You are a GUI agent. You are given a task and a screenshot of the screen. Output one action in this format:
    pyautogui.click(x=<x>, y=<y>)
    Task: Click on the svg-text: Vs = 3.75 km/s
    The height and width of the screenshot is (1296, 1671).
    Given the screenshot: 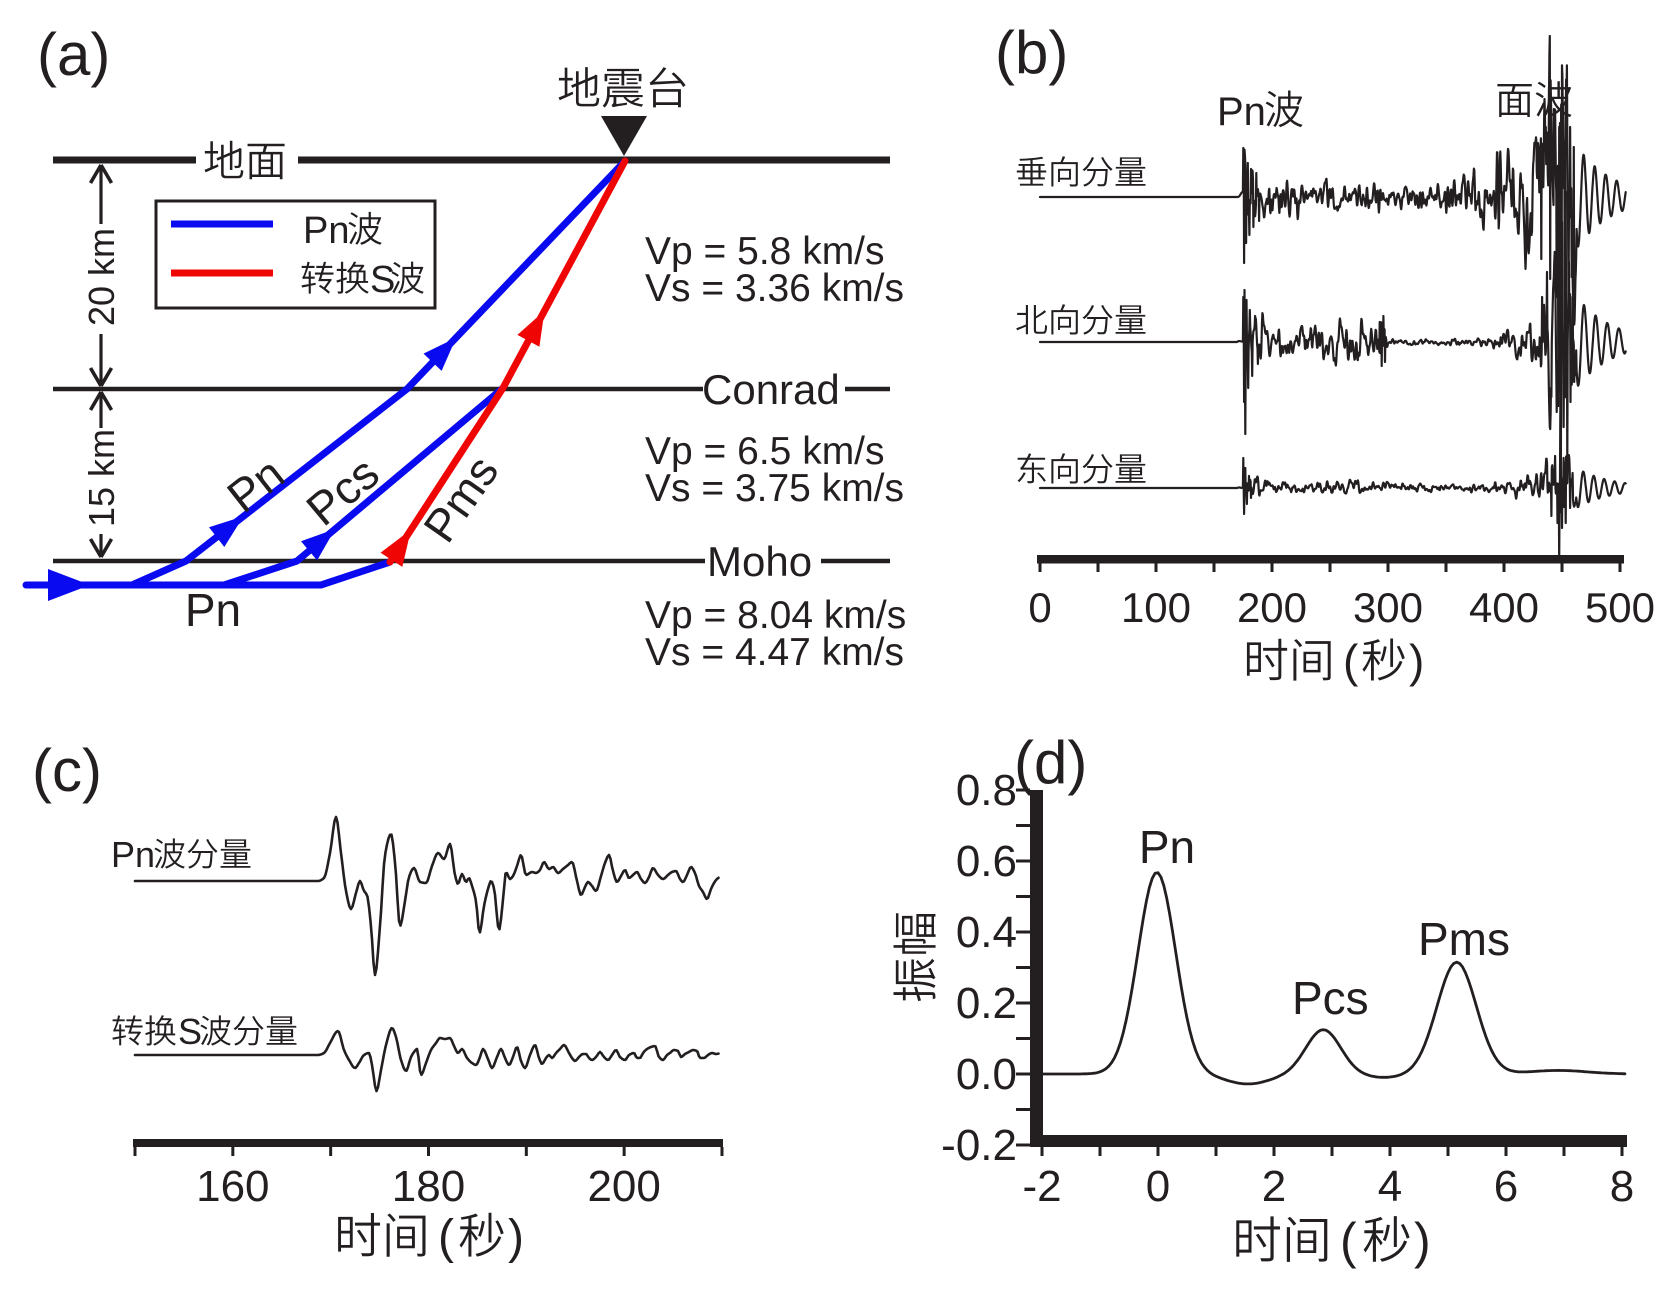 What is the action you would take?
    pyautogui.click(x=774, y=488)
    